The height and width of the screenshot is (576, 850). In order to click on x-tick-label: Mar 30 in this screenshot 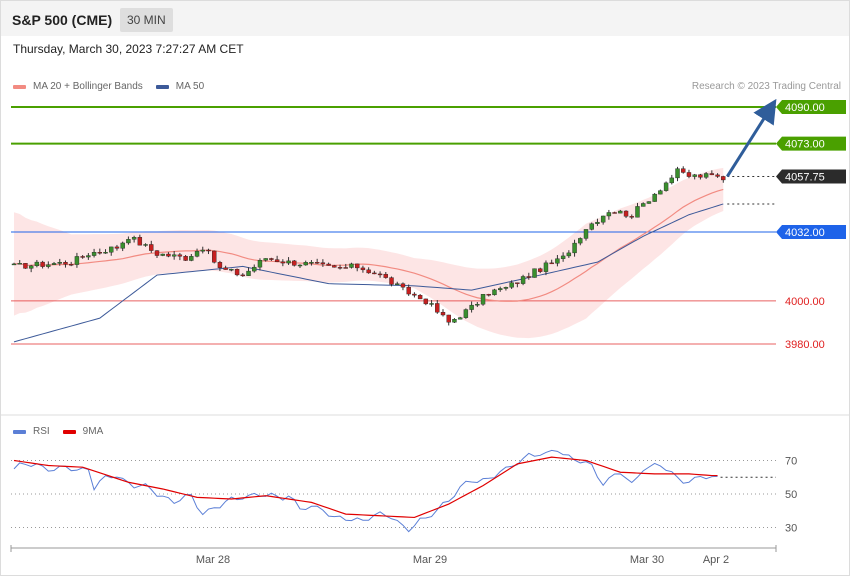, I will do `click(647, 560)`.